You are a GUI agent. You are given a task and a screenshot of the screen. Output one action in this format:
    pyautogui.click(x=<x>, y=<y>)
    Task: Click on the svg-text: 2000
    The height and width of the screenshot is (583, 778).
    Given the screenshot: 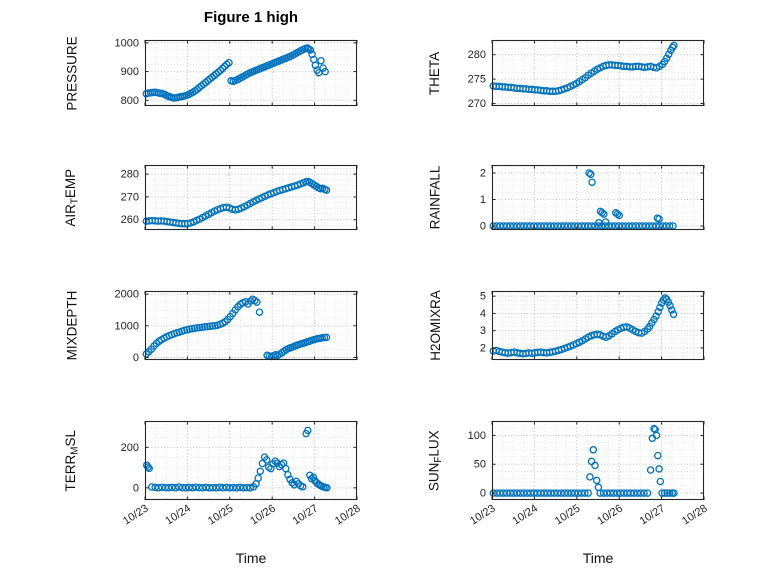 What is the action you would take?
    pyautogui.click(x=127, y=295)
    